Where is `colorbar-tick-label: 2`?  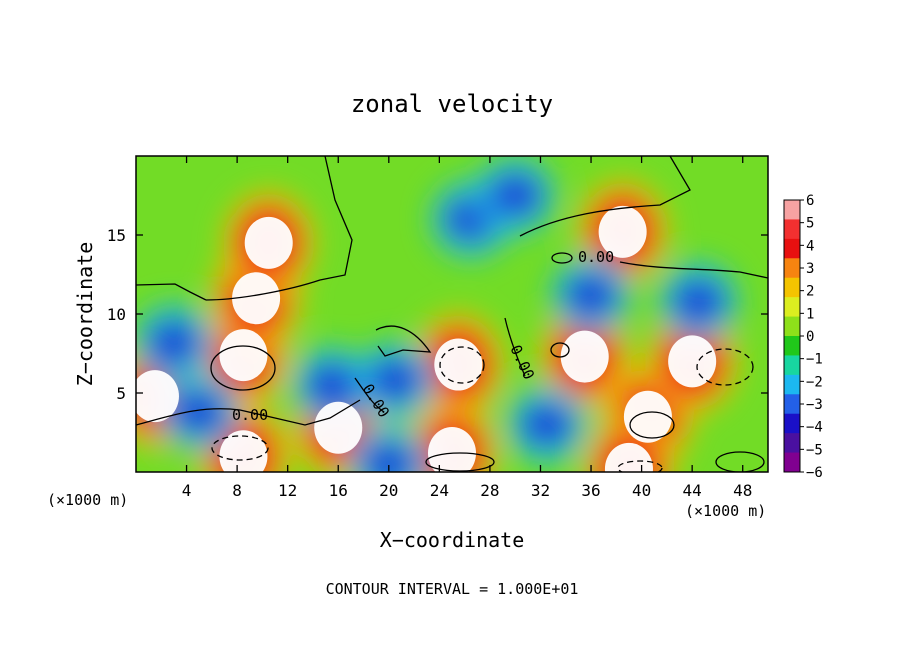 colorbar-tick-label: 2 is located at coordinates (810, 292).